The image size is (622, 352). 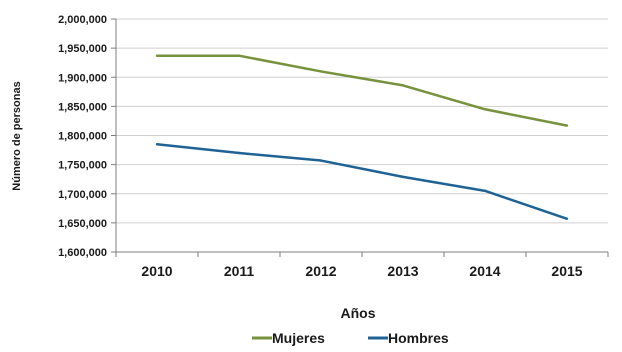 What do you see at coordinates (82, 253) in the screenshot?
I see `y-tick-label: 1,600,000` at bounding box center [82, 253].